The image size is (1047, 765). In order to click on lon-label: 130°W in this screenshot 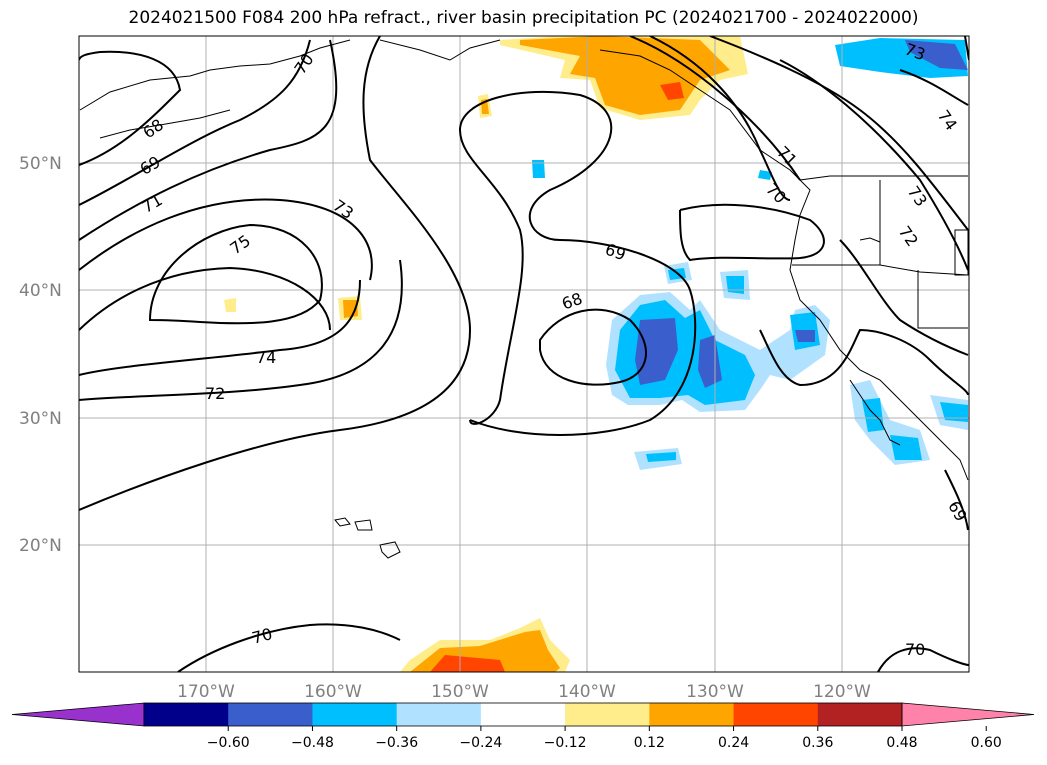, I will do `click(715, 692)`.